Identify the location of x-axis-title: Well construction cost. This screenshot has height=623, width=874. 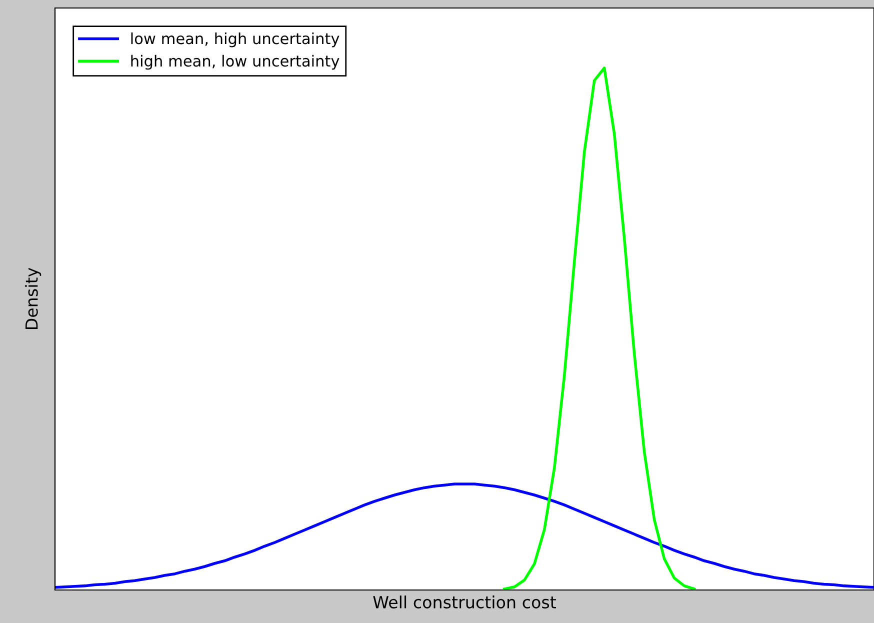
(464, 602).